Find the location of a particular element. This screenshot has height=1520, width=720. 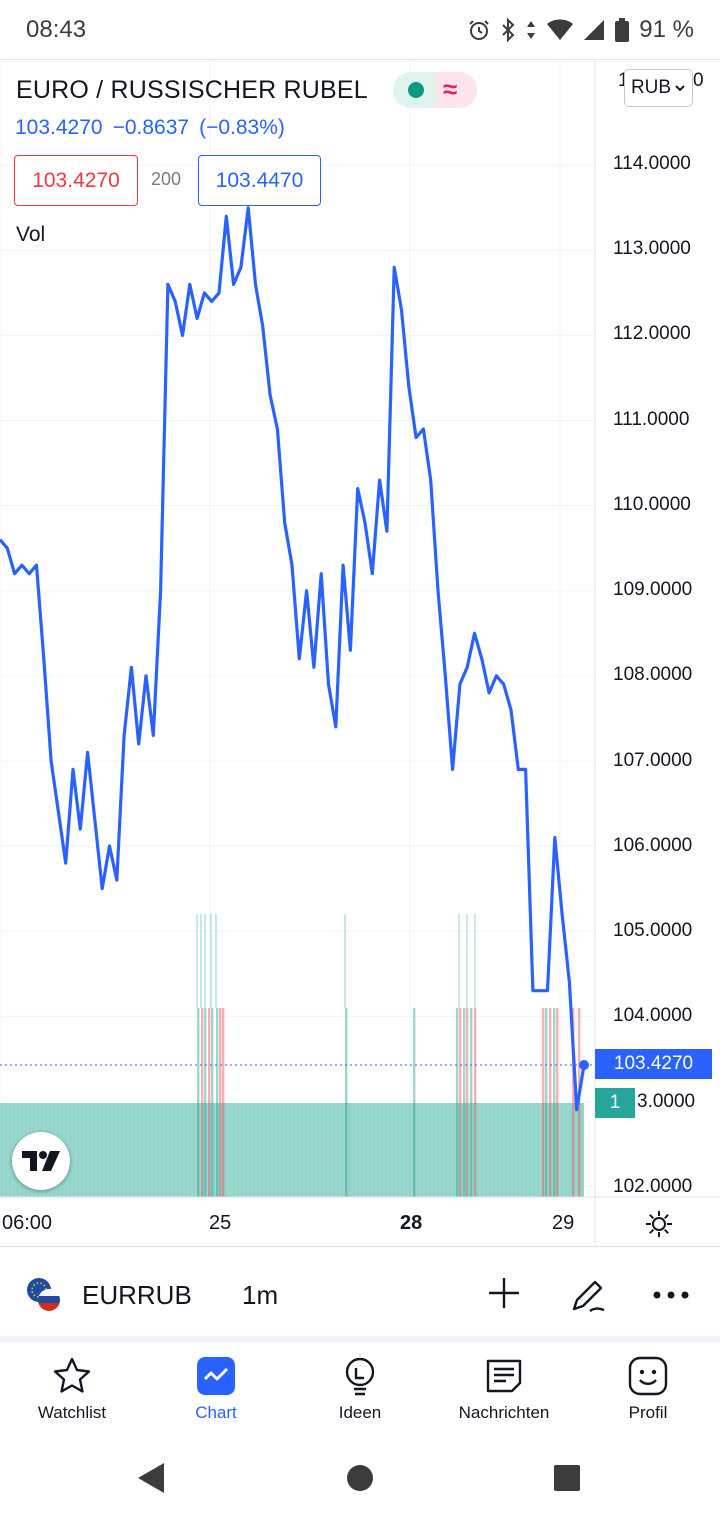

tradingview-logo is located at coordinates (41, 1161).